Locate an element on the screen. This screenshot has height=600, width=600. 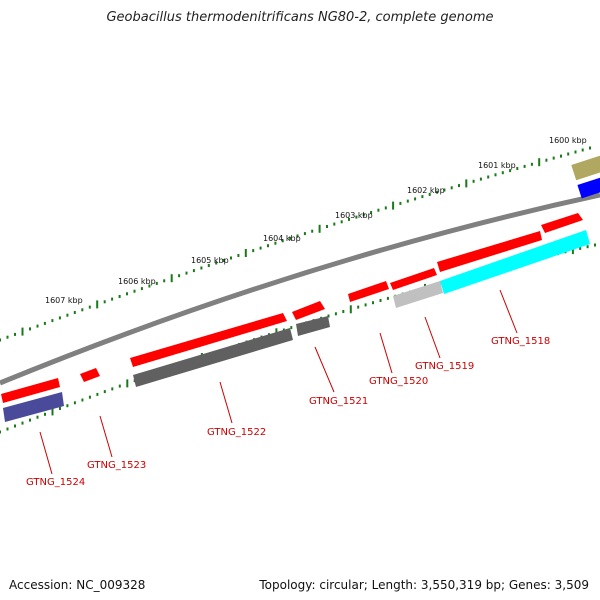
scale-label: 1607 kbp is located at coordinates (64, 300).